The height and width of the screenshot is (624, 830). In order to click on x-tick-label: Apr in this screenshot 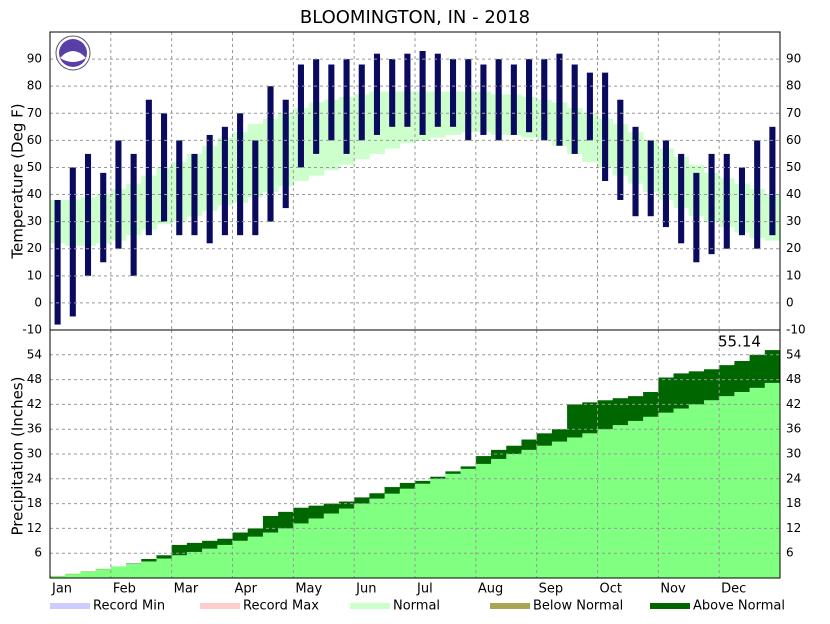, I will do `click(246, 589)`.